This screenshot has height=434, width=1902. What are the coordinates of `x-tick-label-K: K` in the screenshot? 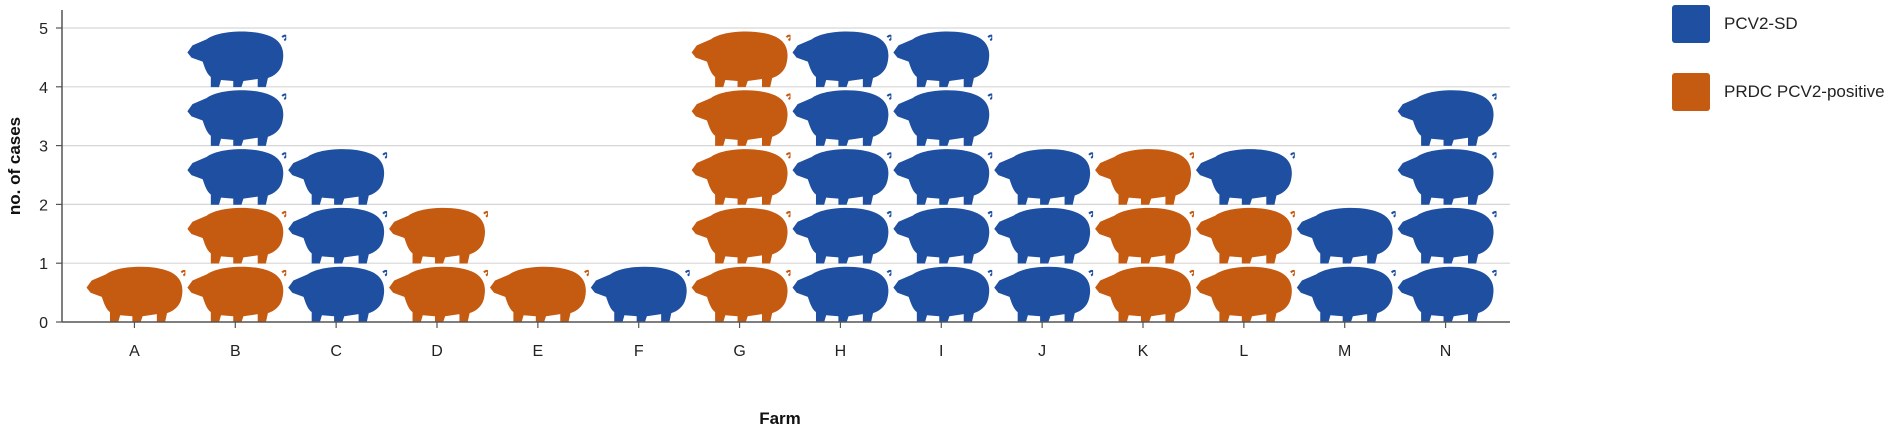 It's located at (1143, 351).